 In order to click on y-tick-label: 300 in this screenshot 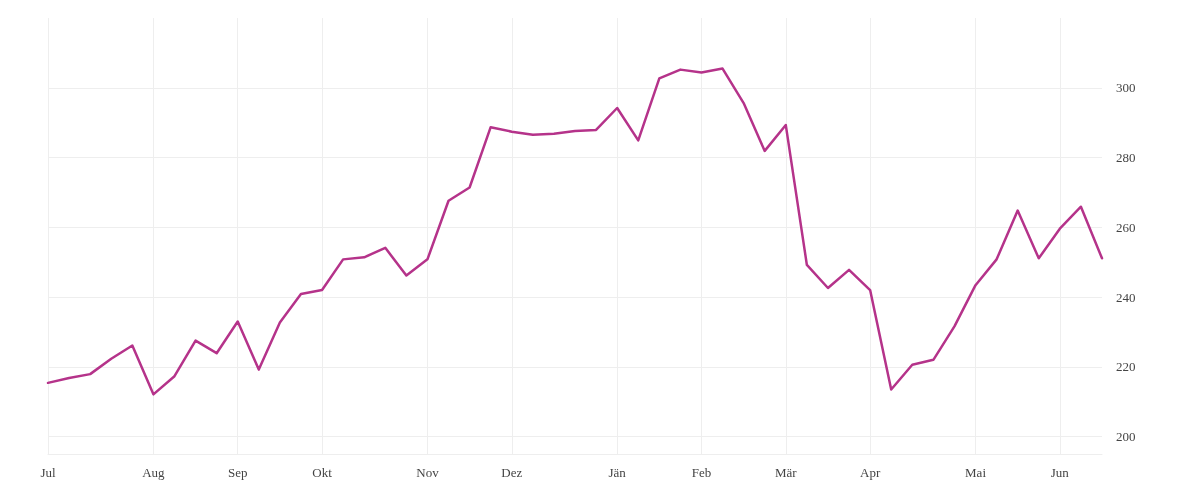, I will do `click(1126, 88)`.